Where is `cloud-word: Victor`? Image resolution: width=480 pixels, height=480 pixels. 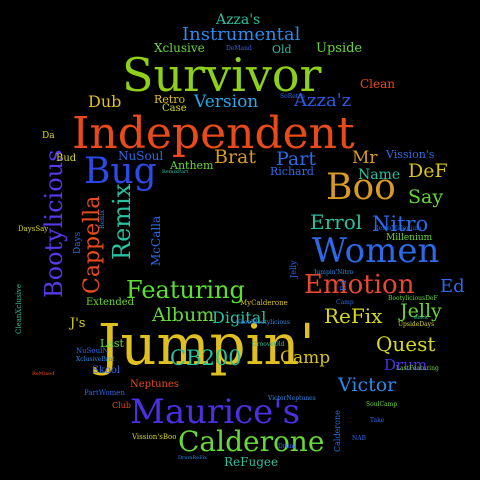
cloud-word: Victor is located at coordinates (367, 385).